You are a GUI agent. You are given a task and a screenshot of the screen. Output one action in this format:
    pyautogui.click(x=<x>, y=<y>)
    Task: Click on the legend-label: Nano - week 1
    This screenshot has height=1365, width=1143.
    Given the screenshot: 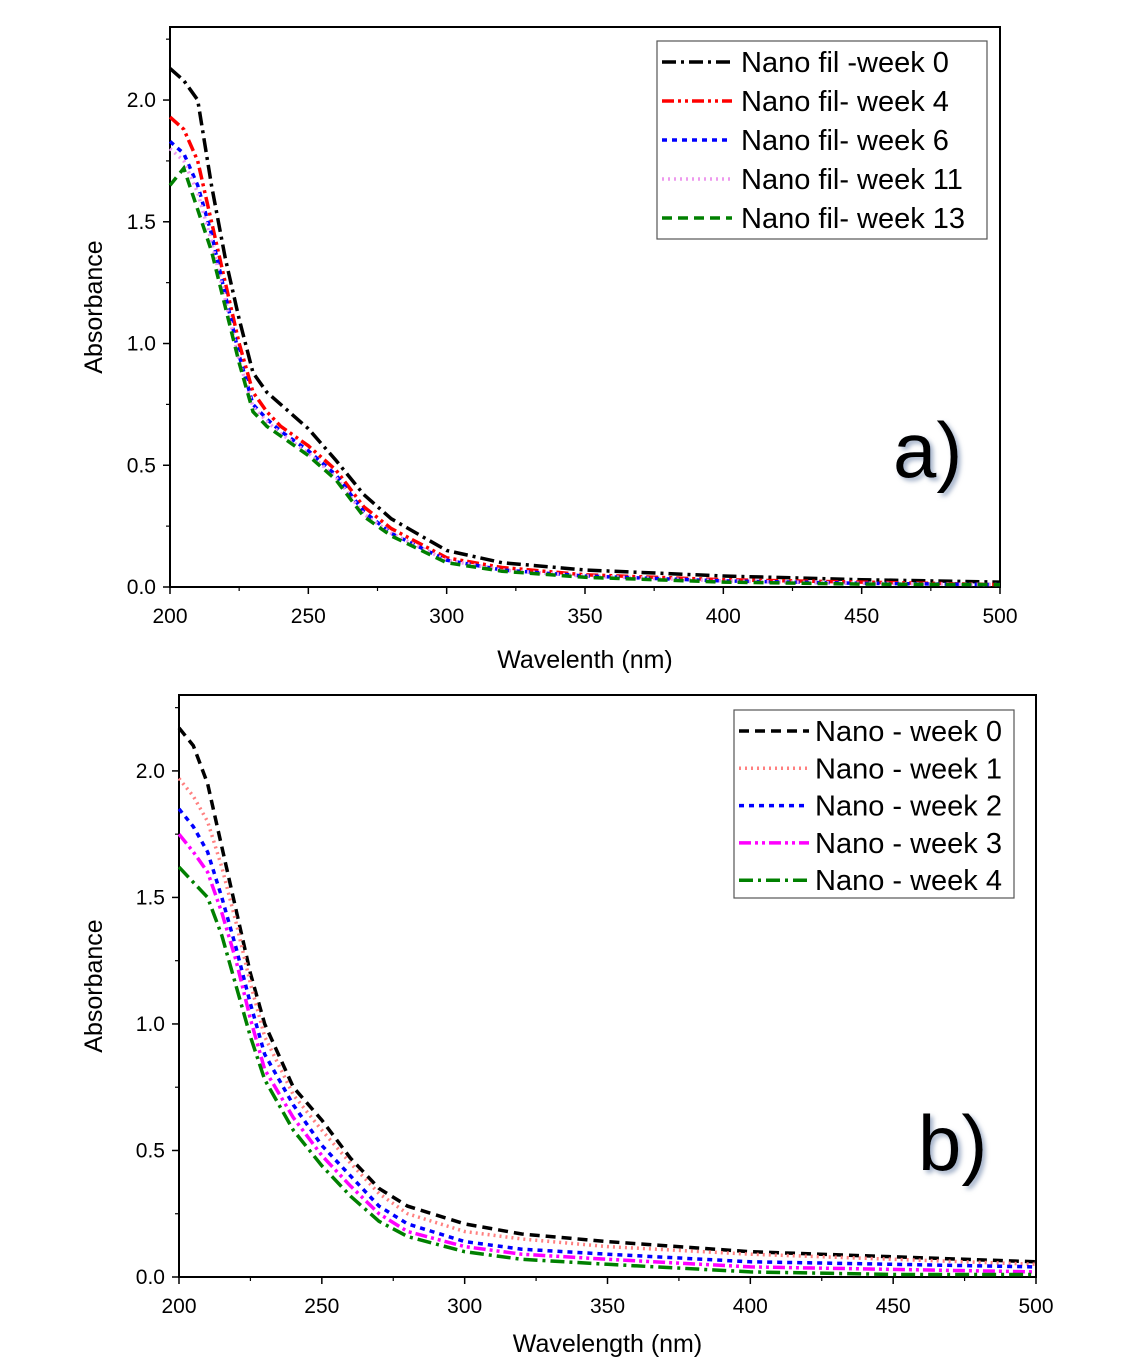 What is the action you would take?
    pyautogui.click(x=908, y=769)
    